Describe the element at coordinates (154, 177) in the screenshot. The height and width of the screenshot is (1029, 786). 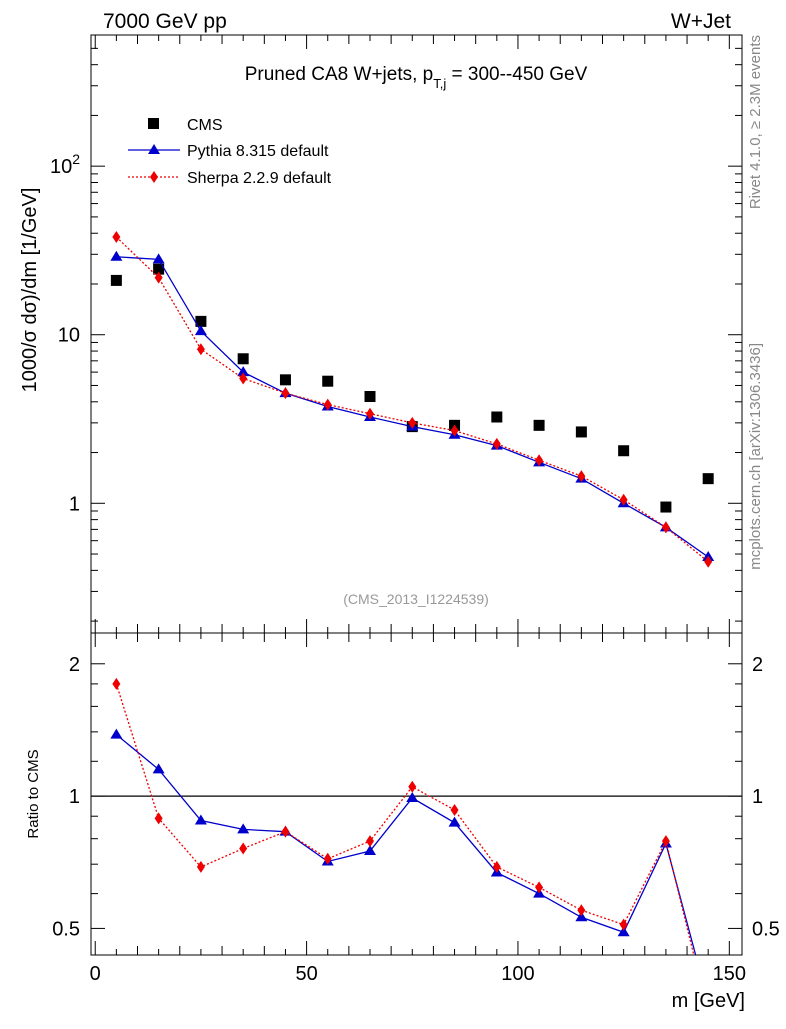
I see `legend-sherpa-marker` at that location.